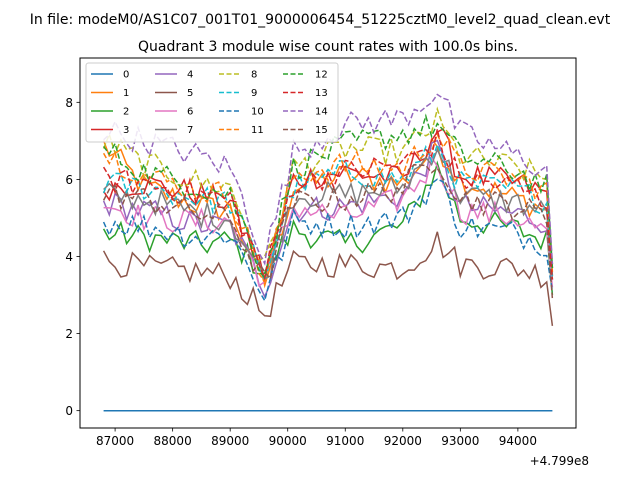  I want to click on legend-label-12: 12, so click(321, 75).